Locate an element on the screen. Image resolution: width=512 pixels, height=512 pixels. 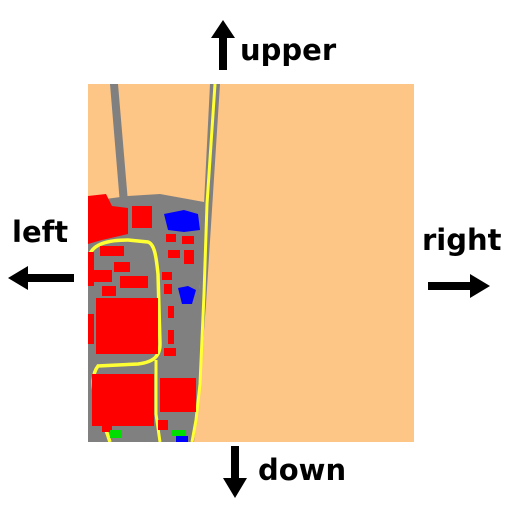
nav-down: down is located at coordinates (290, 473).